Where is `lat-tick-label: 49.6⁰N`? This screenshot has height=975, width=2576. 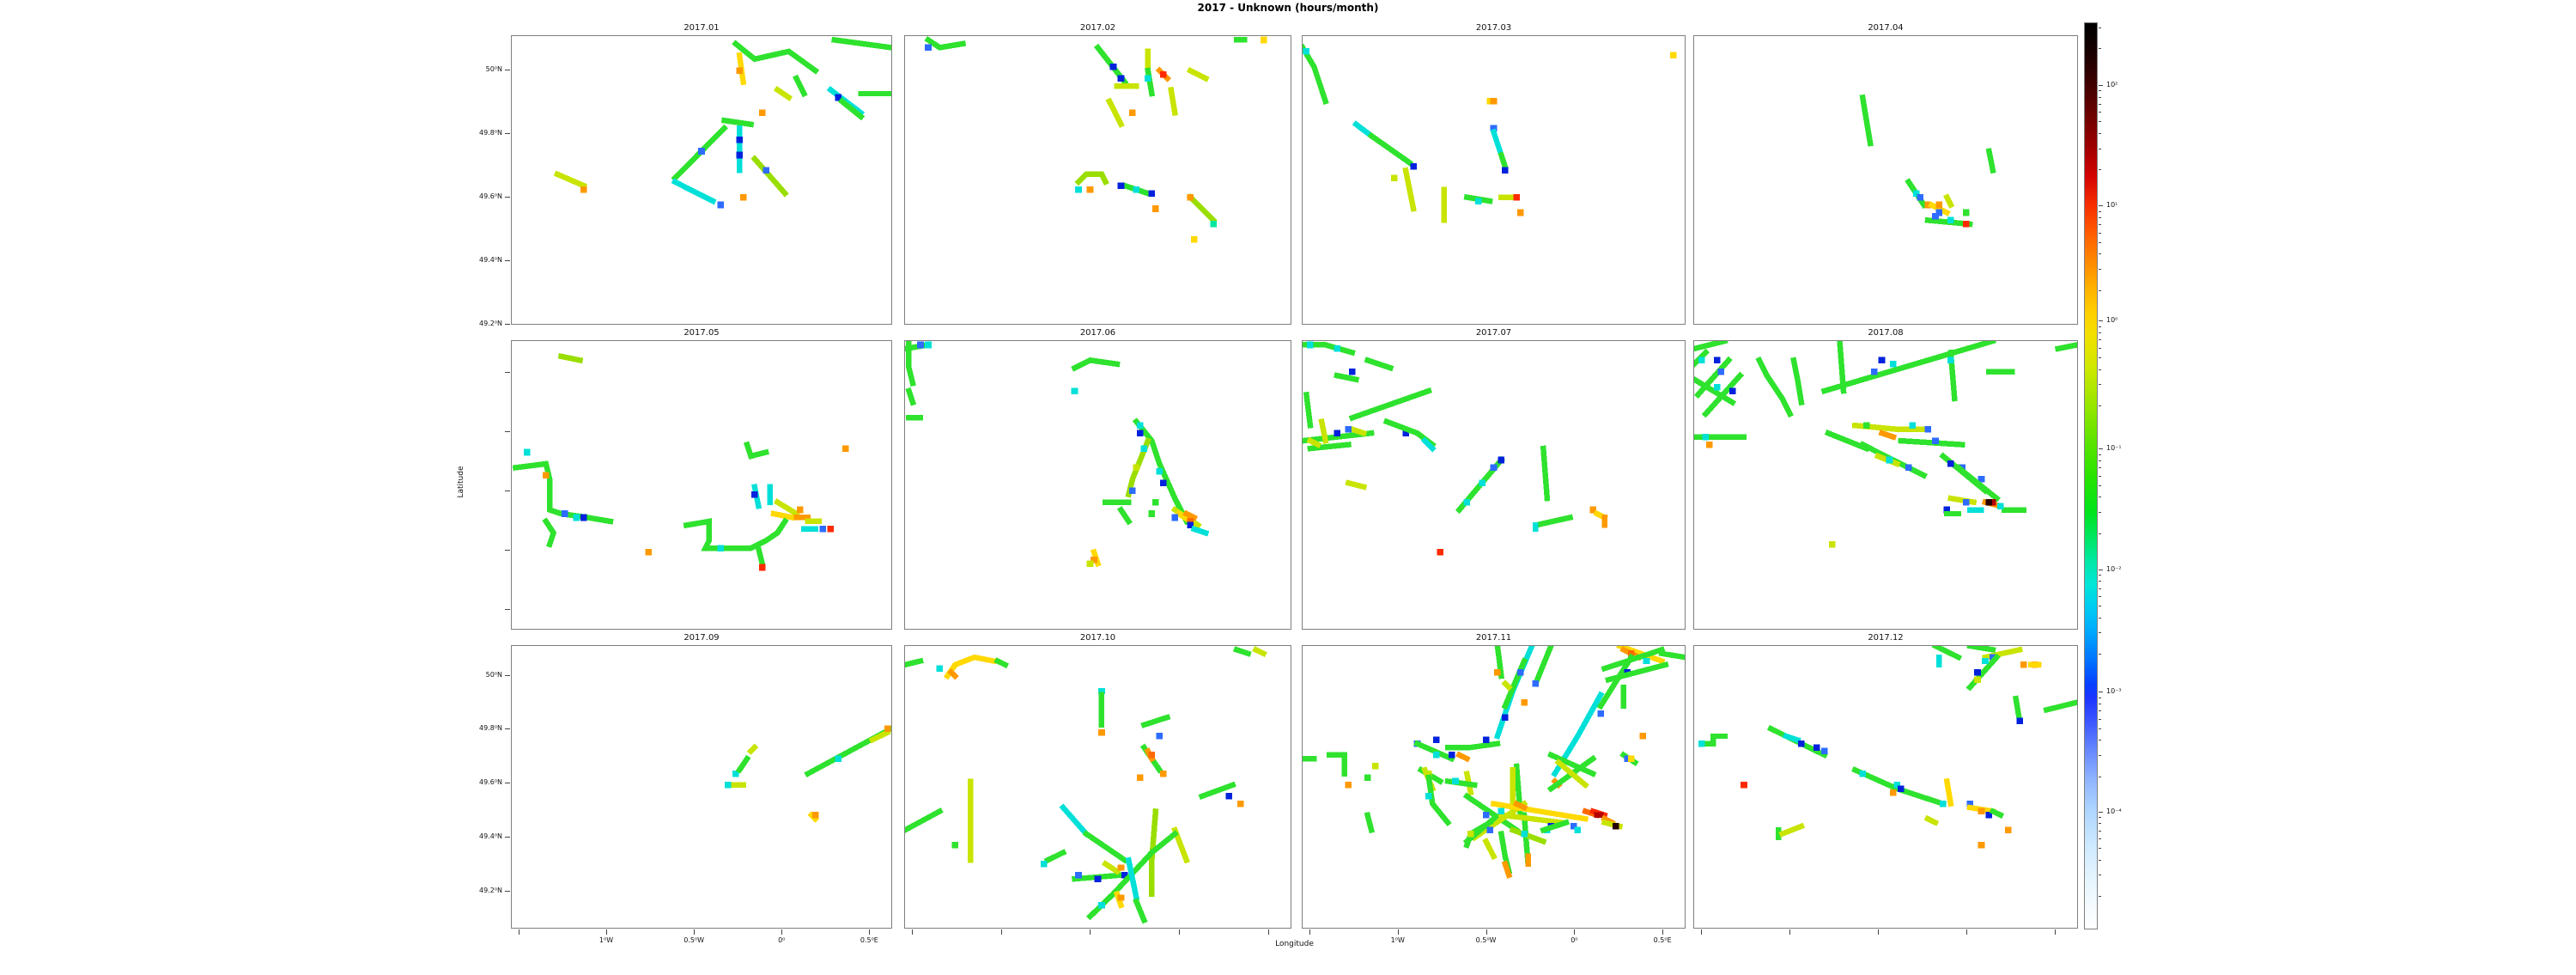
lat-tick-label: 49.6⁰N is located at coordinates (490, 783).